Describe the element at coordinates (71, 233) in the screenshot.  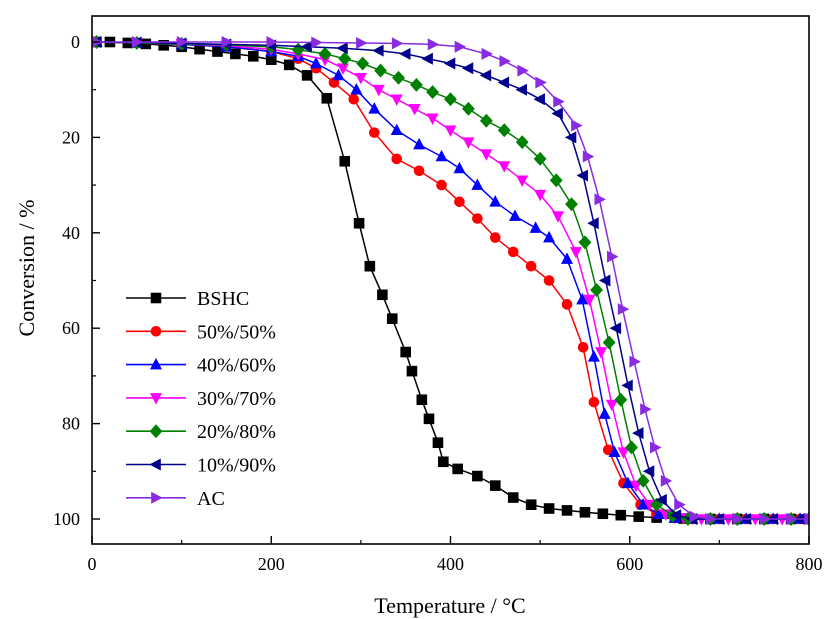
I see `y-tick-label: 40` at that location.